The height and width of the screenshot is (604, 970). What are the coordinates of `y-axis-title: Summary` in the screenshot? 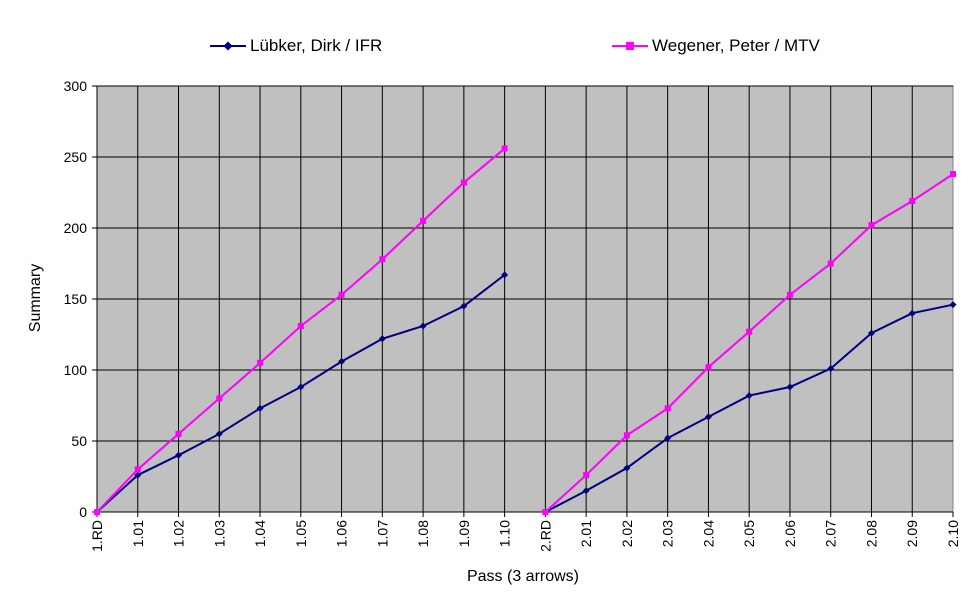 It's located at (35, 298).